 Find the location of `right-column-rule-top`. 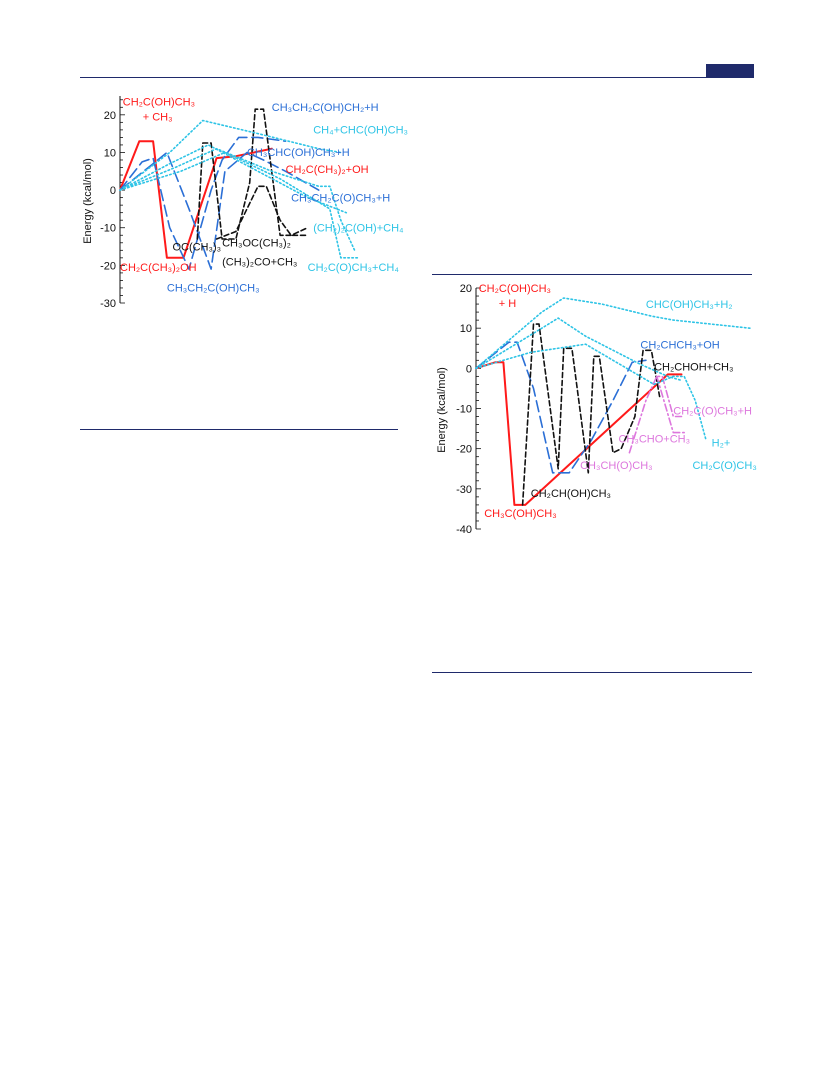

right-column-rule-top is located at coordinates (592, 274).